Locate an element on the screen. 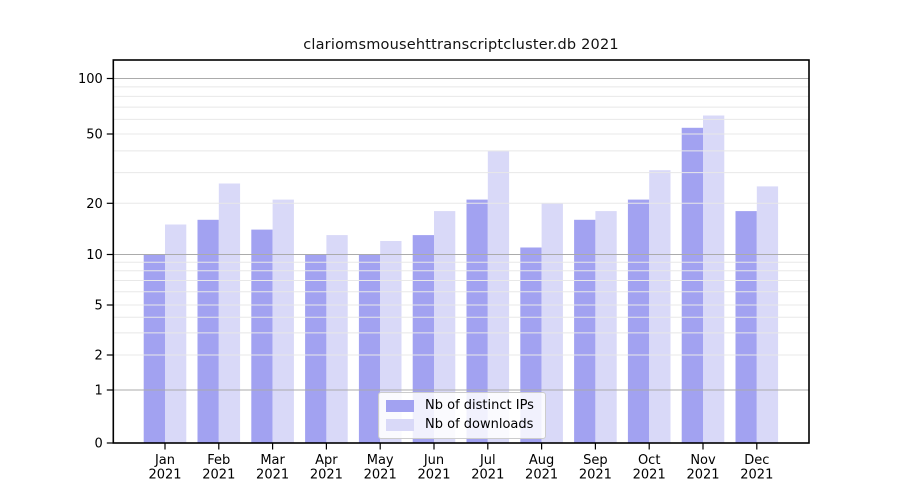 The height and width of the screenshot is (500, 900). bar-distinct-ips-nov is located at coordinates (692, 285).